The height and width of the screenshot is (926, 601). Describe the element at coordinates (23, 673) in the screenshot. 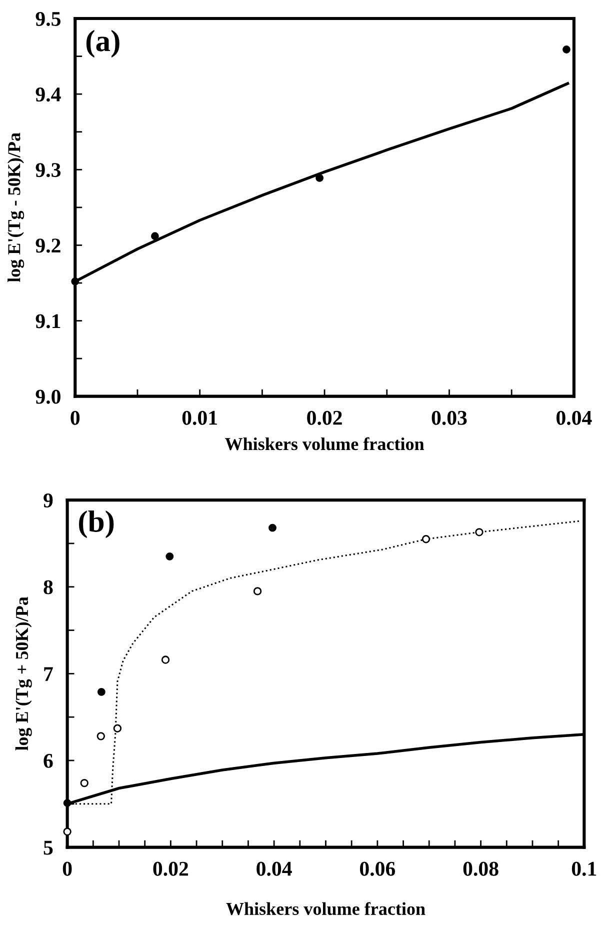

I see `y-axis-title: log E'(Tg + 50K)/Pa` at that location.